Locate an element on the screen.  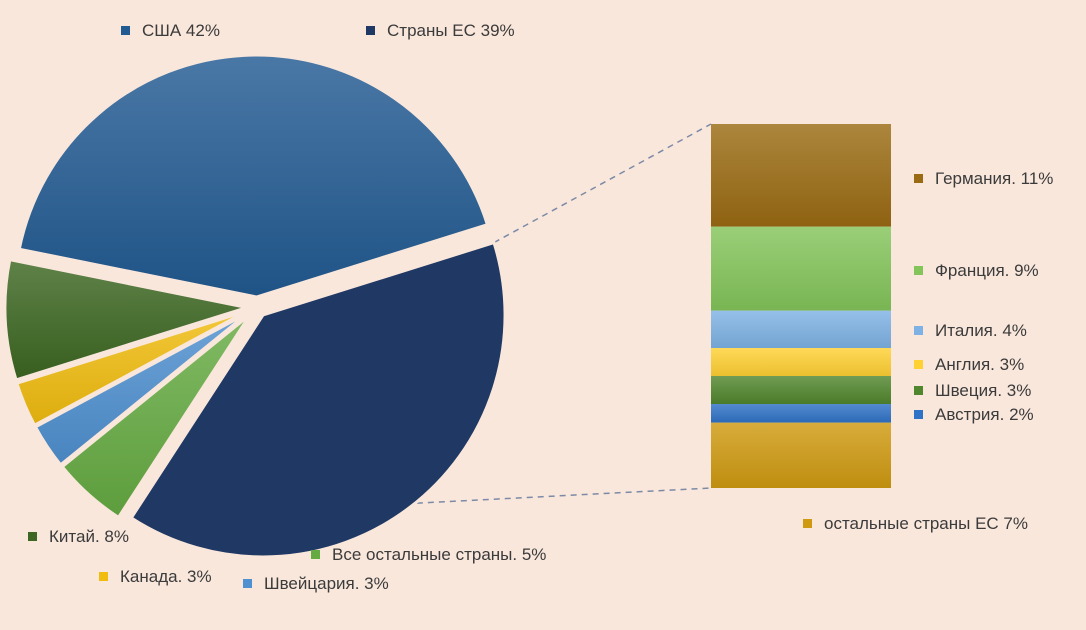
pie-slice-china is located at coordinates (125, 319).